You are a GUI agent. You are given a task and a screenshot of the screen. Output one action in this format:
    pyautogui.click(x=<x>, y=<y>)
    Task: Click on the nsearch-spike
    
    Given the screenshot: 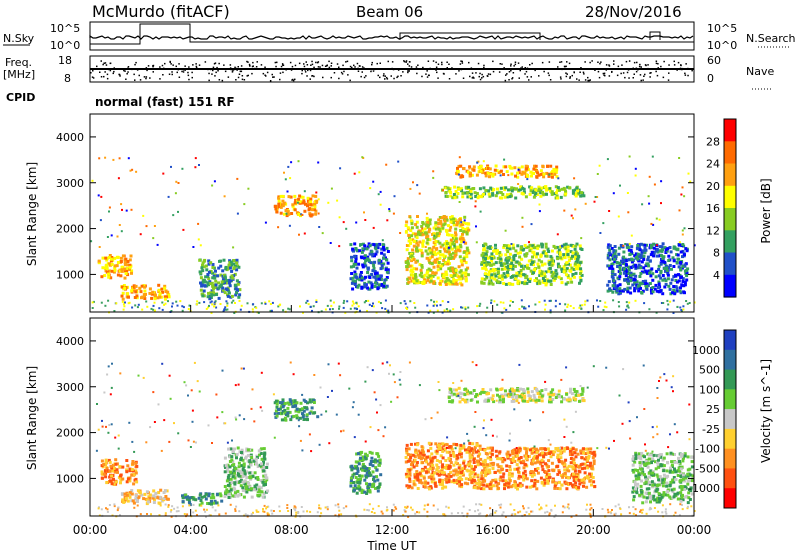 What is the action you would take?
    pyautogui.click(x=655, y=35)
    